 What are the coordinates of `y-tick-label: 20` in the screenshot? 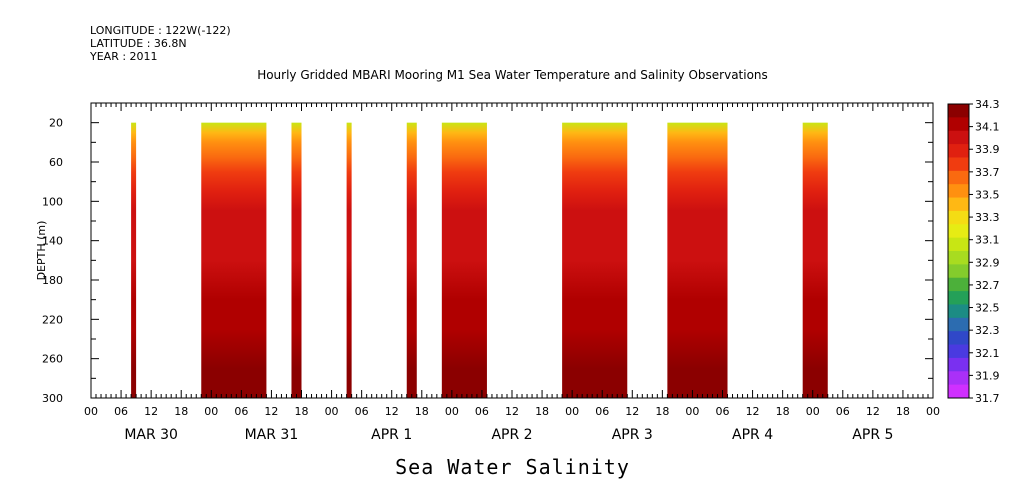 It's located at (56, 123).